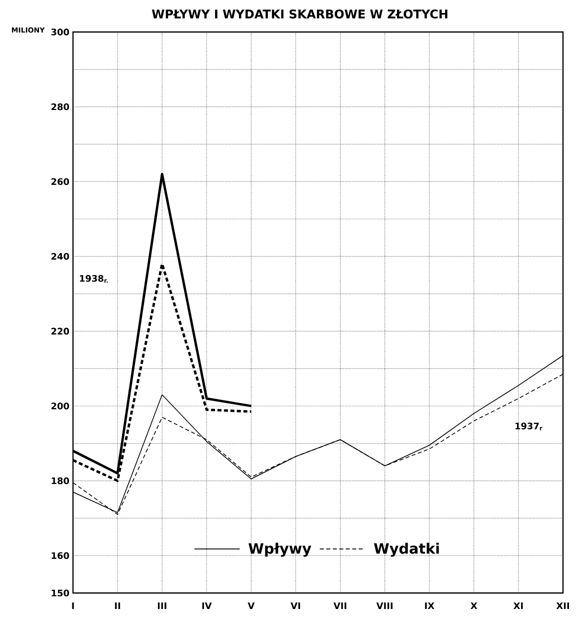 The image size is (583, 632). What do you see at coordinates (300, 14) in the screenshot?
I see `chart-title: WPŁYWY I WYDATKI SKARBOWE W ZŁOTYCH` at bounding box center [300, 14].